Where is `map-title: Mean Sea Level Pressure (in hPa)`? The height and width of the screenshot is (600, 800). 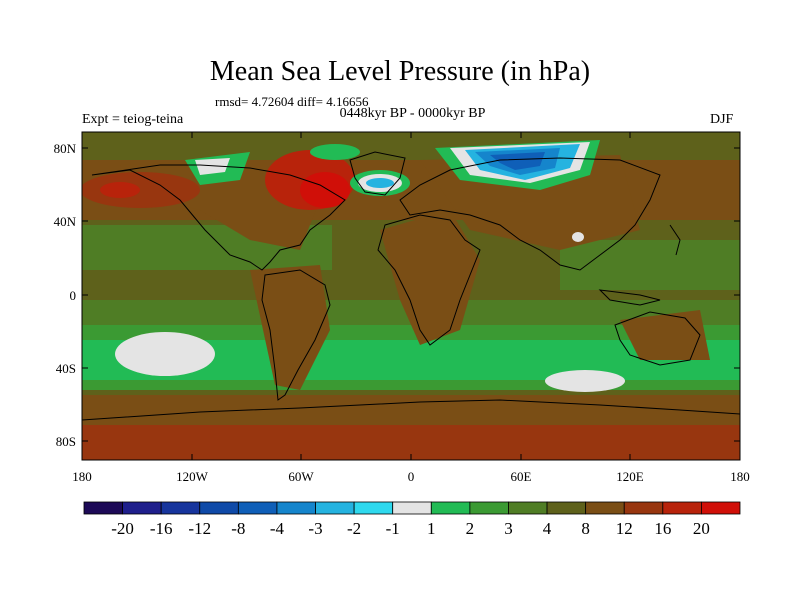 map-title: Mean Sea Level Pressure (in hPa) is located at coordinates (400, 71).